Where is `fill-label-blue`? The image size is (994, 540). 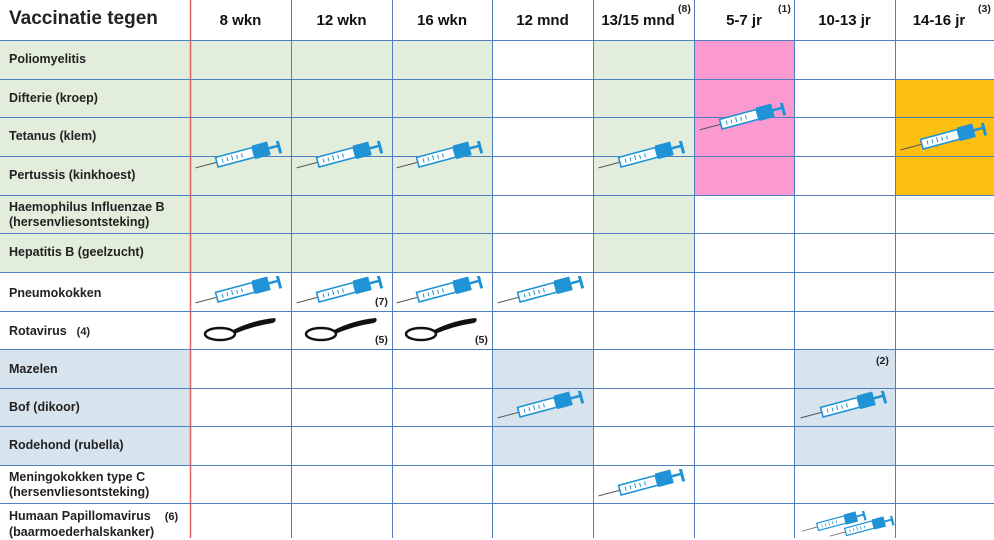
fill-label-blue is located at coordinates (95, 407).